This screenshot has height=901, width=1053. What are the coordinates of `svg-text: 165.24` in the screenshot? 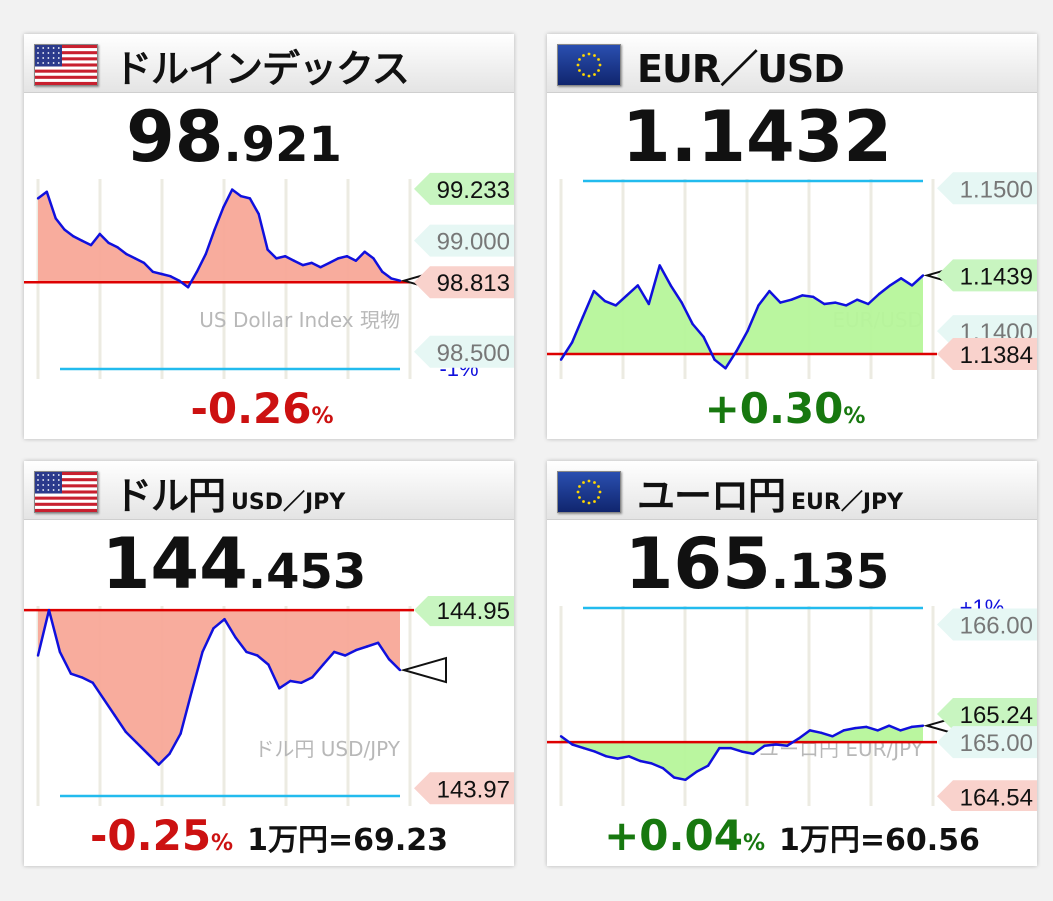 It's located at (996, 715).